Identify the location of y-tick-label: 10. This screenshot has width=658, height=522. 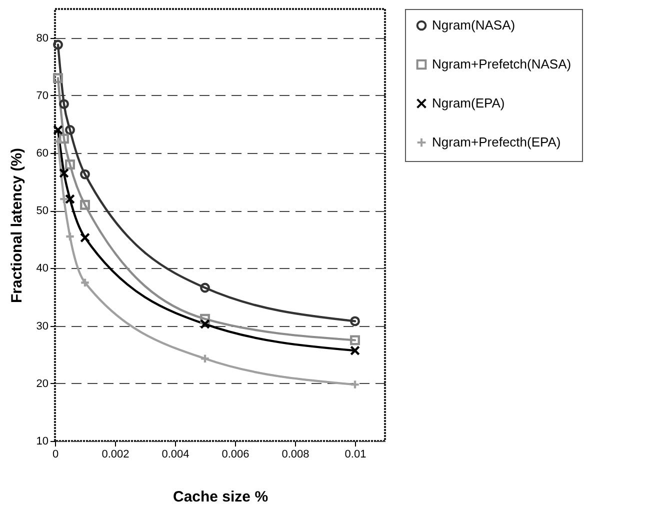
(42, 442).